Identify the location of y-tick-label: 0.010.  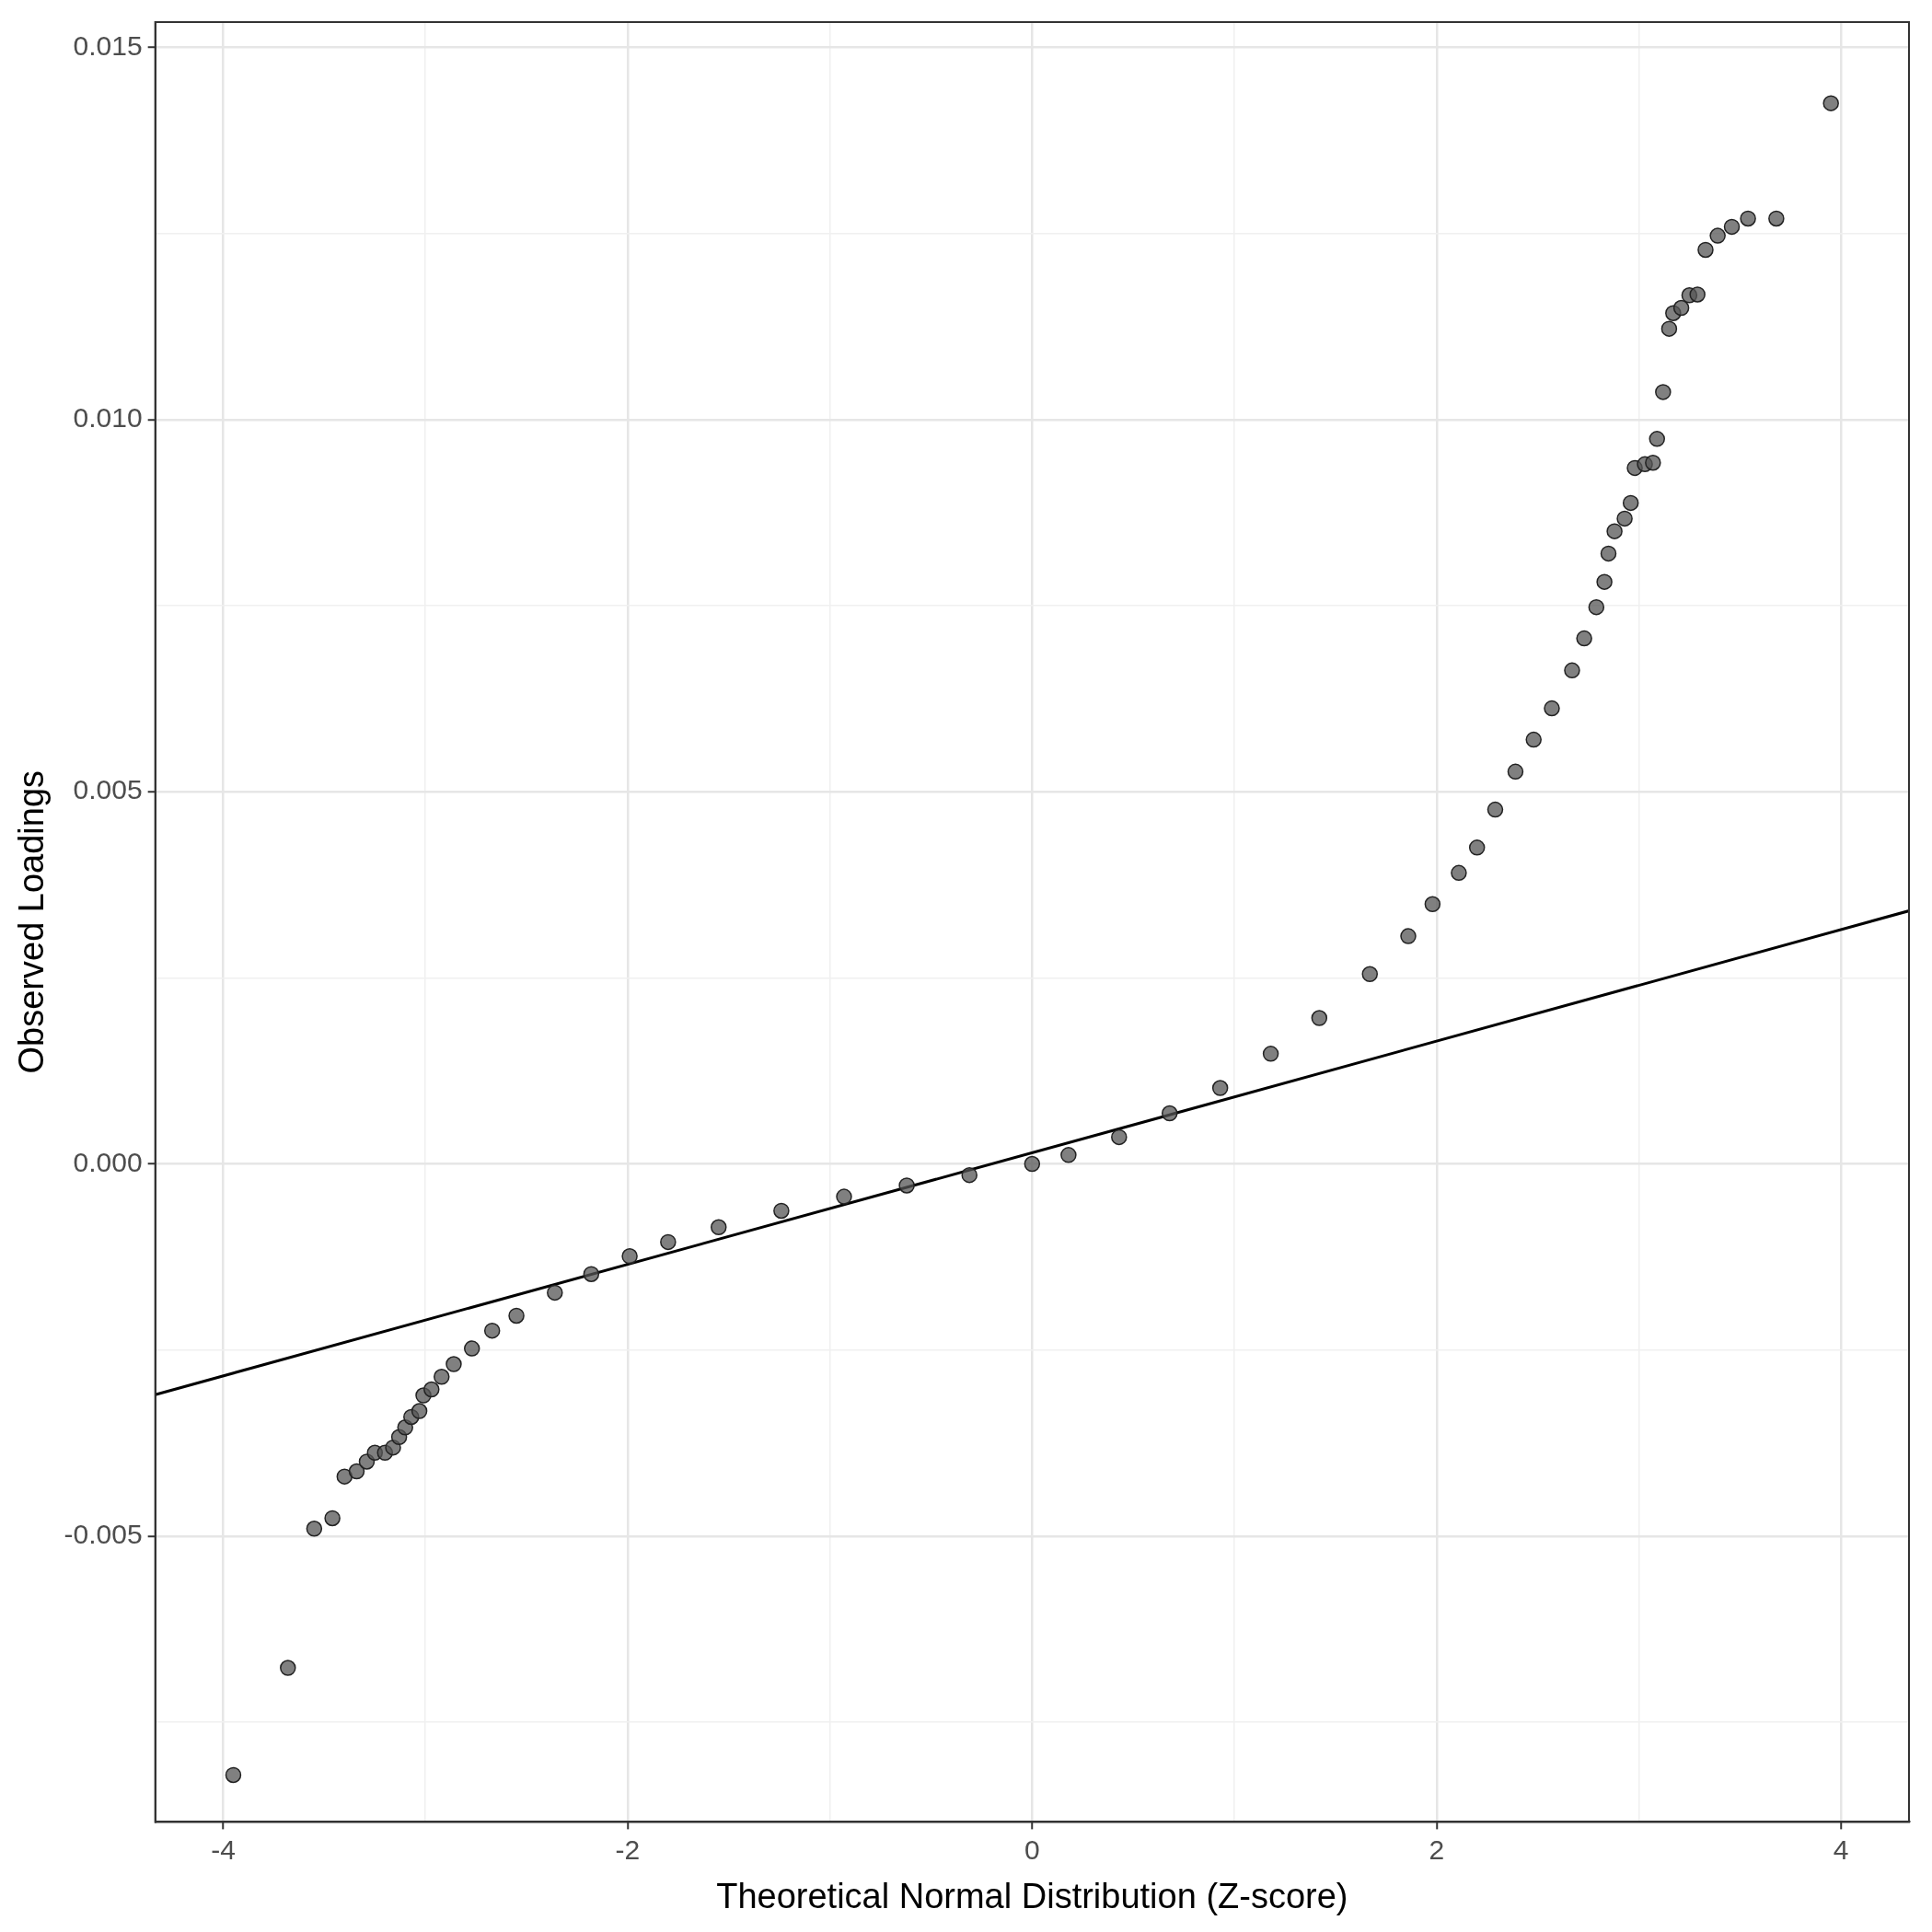
(108, 418).